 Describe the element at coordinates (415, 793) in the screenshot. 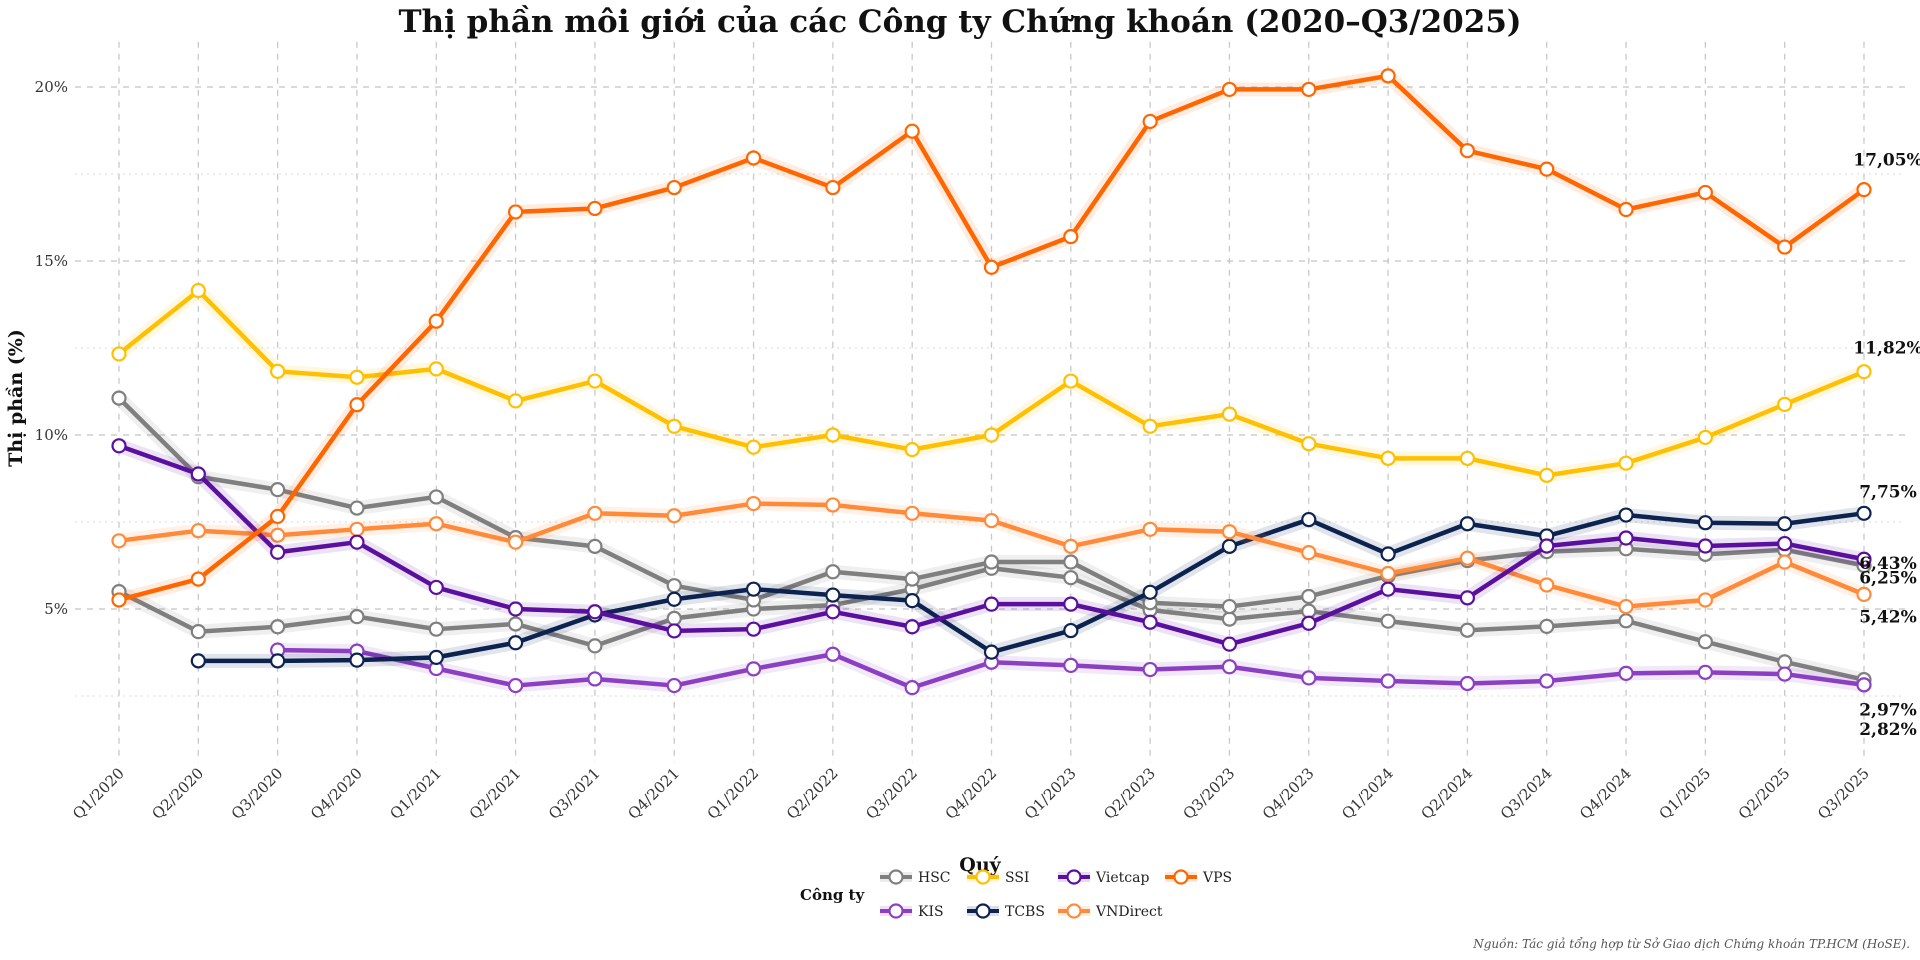

I see `x-tick-label: Q1/2021` at that location.